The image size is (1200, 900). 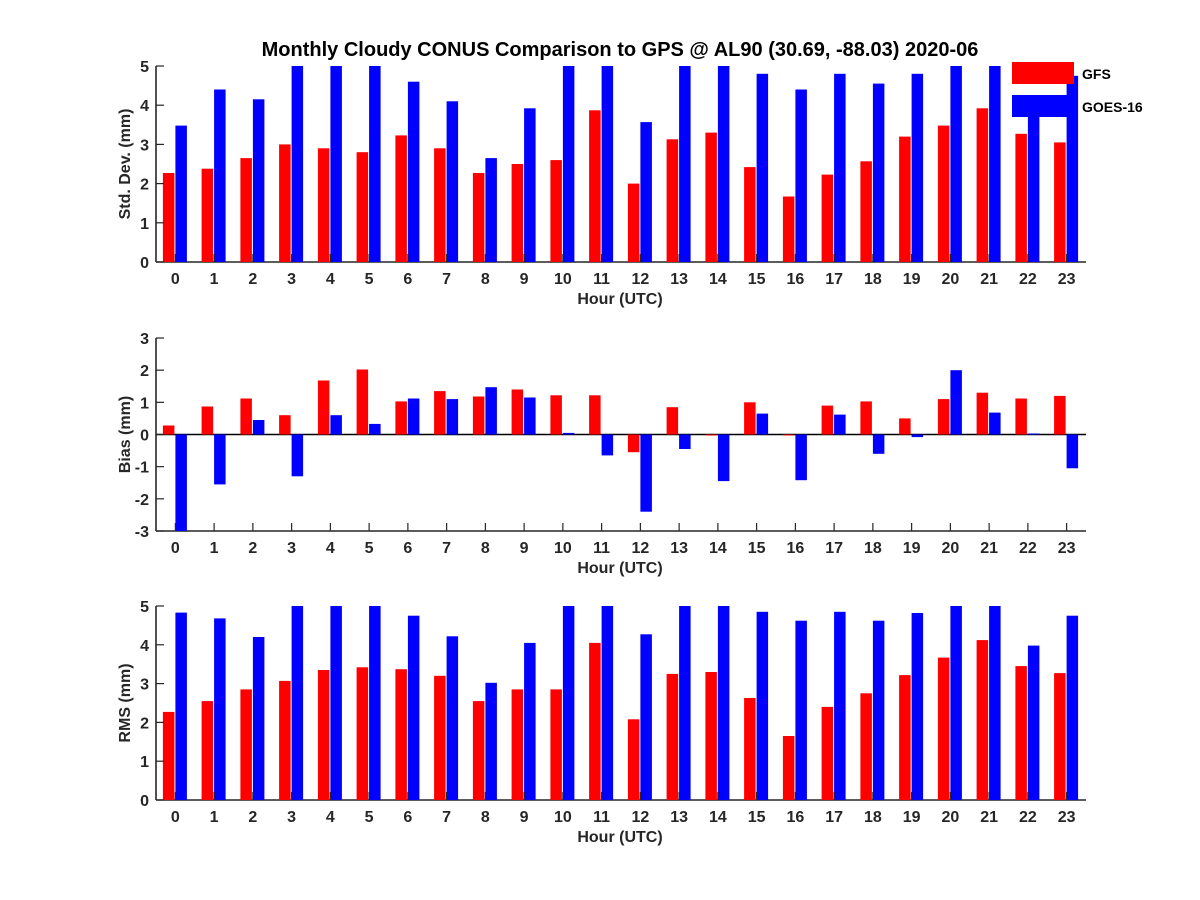 What do you see at coordinates (601, 279) in the screenshot?
I see `stddev-xtick-11: 11` at bounding box center [601, 279].